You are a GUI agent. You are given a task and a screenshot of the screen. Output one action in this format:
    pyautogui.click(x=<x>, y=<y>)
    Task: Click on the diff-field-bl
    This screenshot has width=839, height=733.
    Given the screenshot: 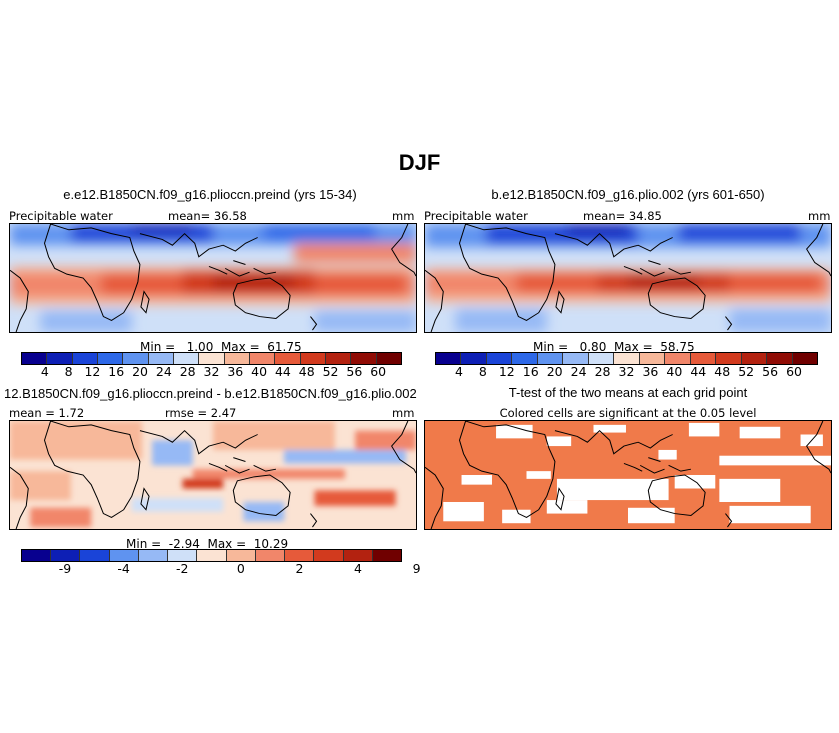 What is the action you would take?
    pyautogui.click(x=213, y=475)
    